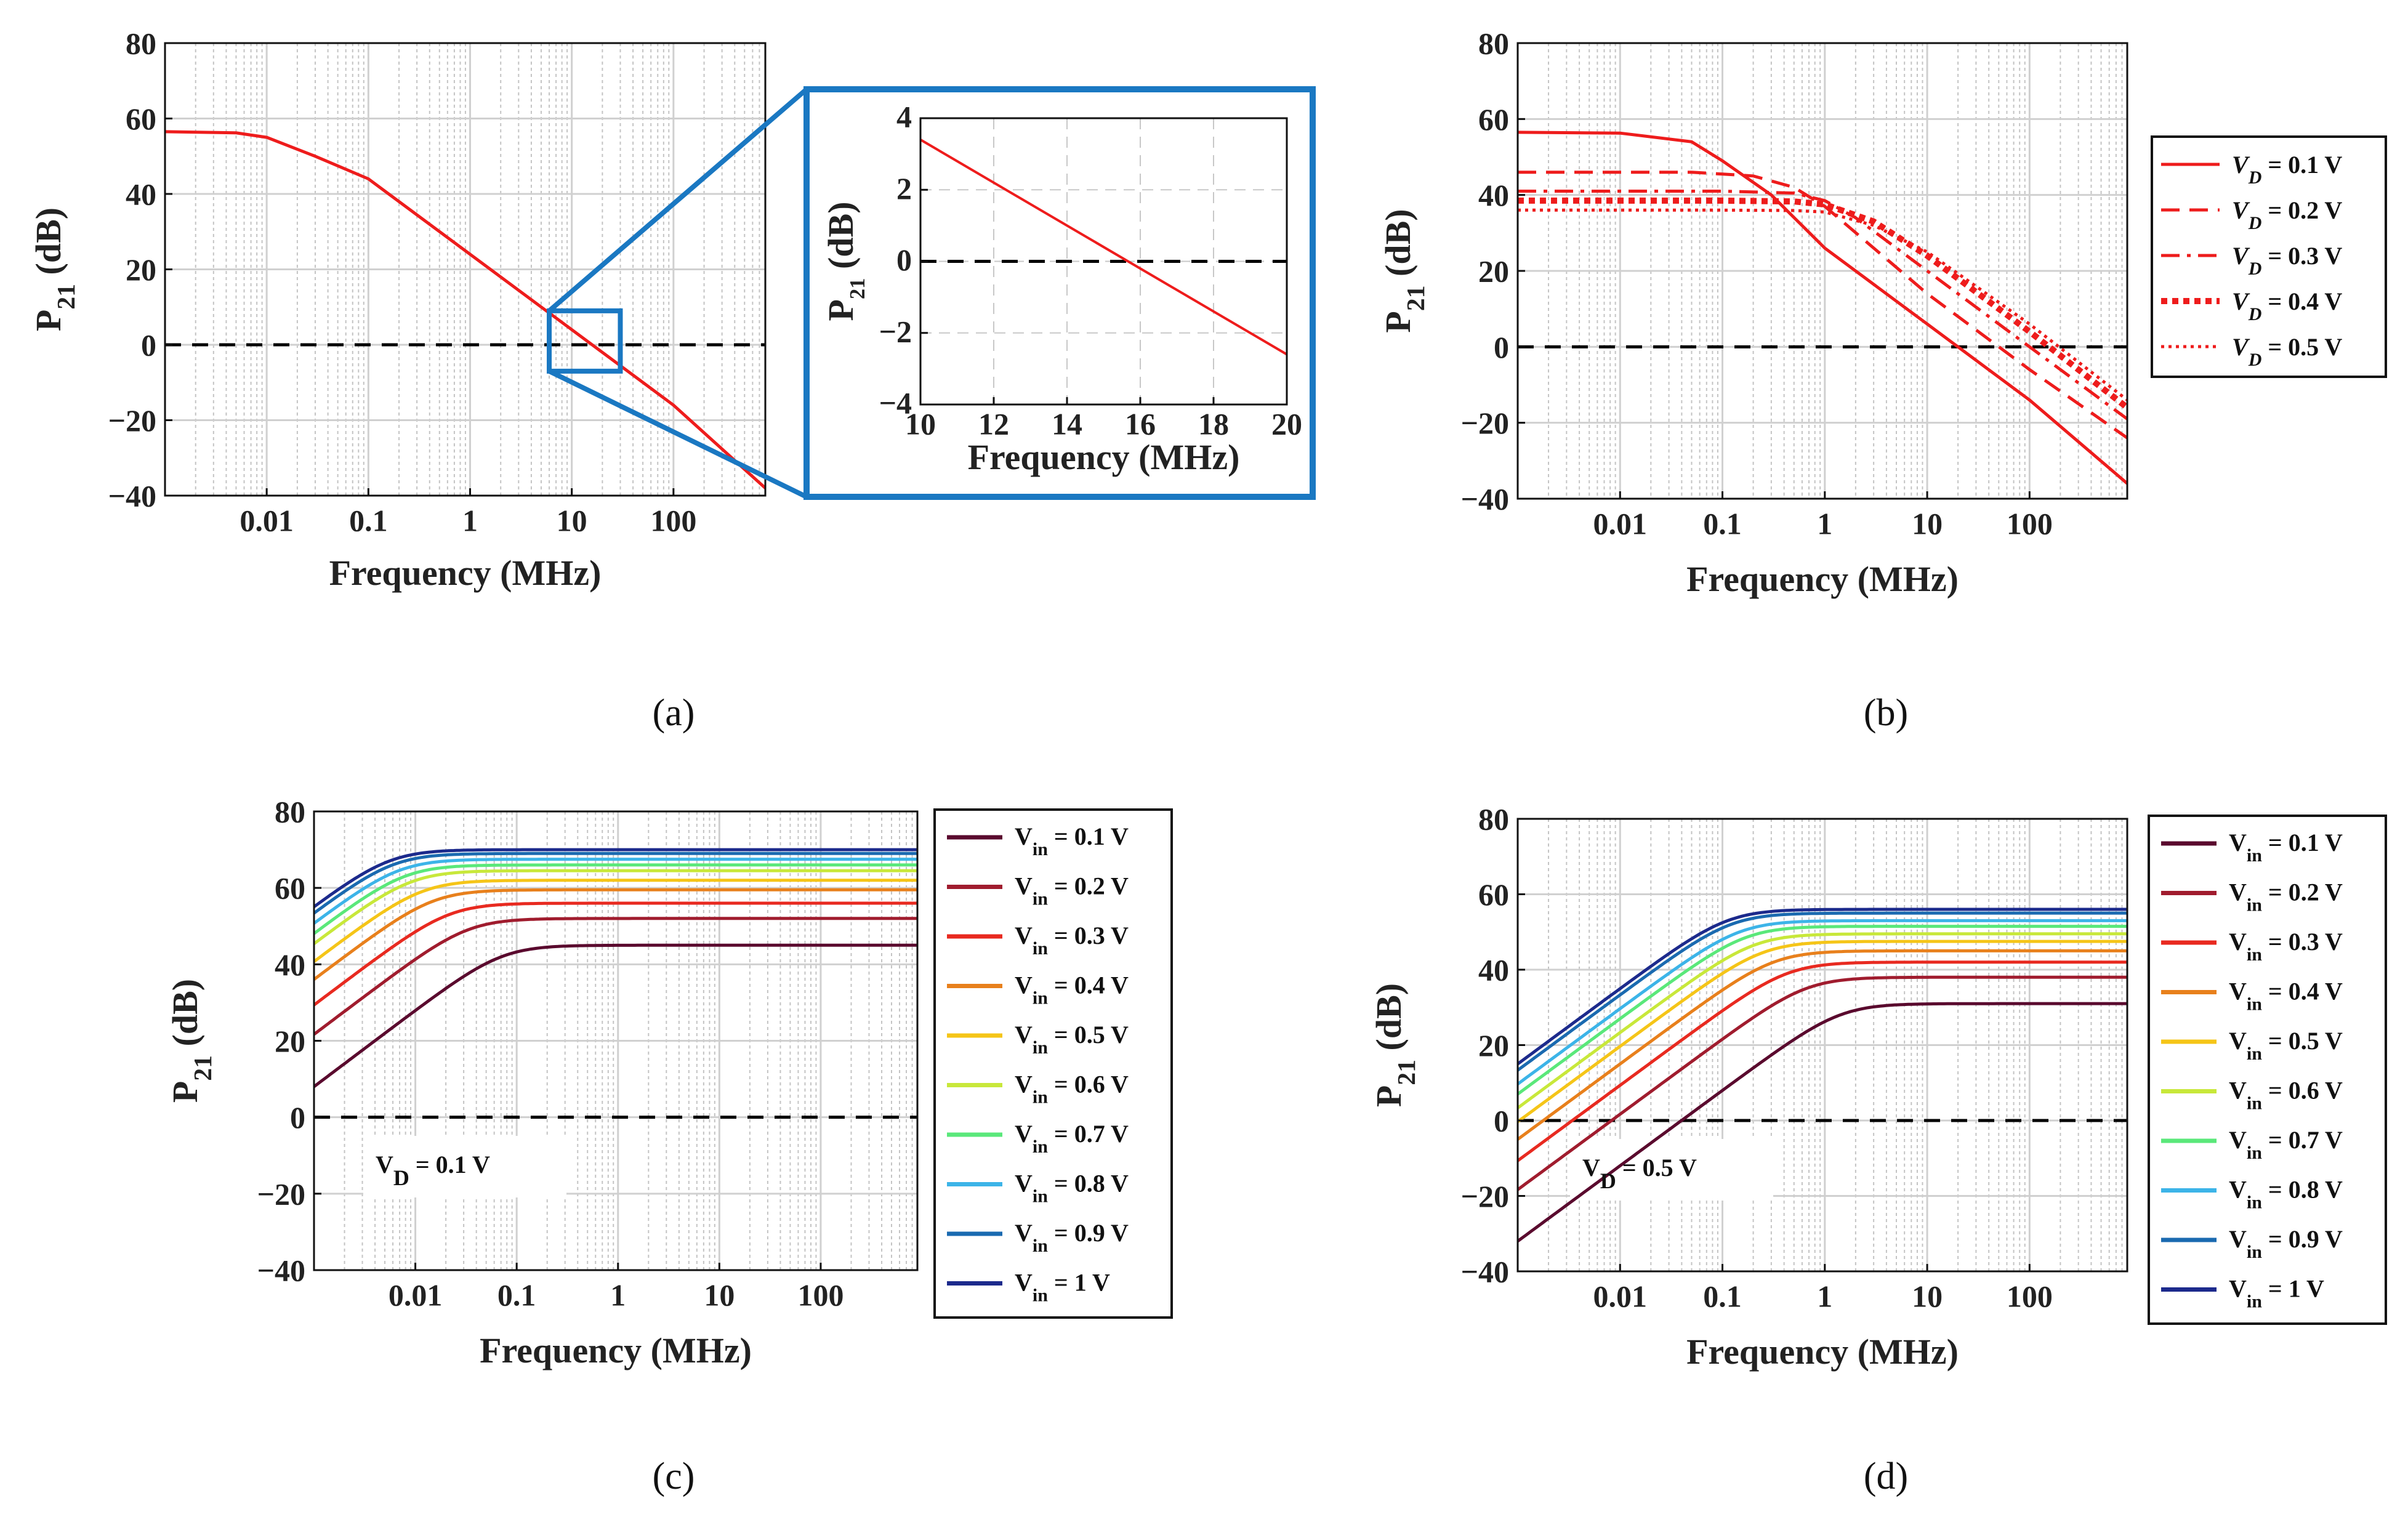 The width and height of the screenshot is (2408, 1517). Describe the element at coordinates (2286, 996) in the screenshot. I see `legend-label: Vin = 0.4 V` at that location.